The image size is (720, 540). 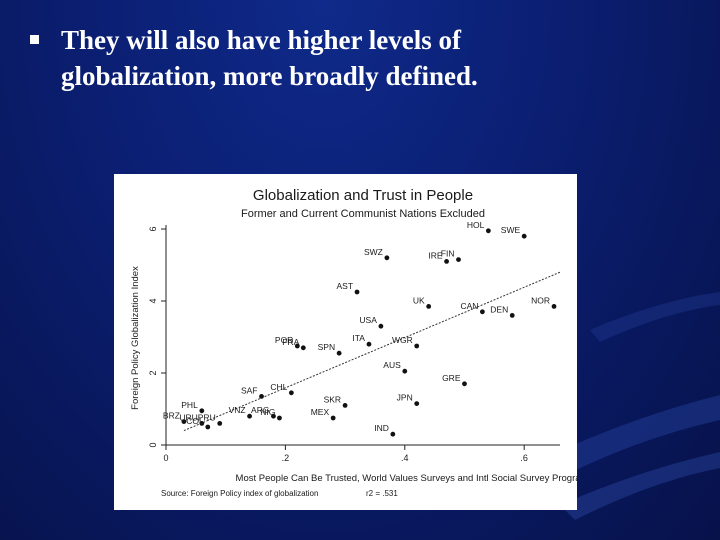 I want to click on point-label-nig: NIG, so click(x=267, y=412).